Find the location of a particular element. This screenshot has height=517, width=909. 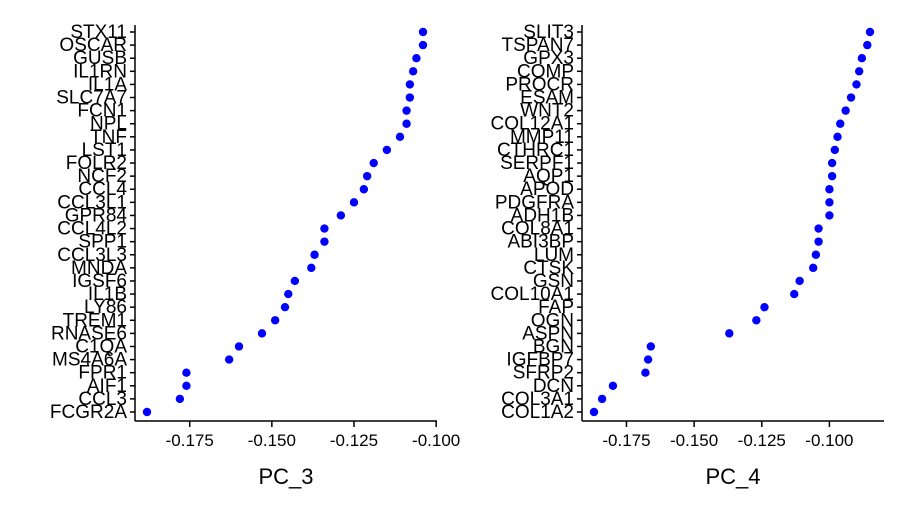

y-tick-label: MS4A6A is located at coordinates (89, 360).